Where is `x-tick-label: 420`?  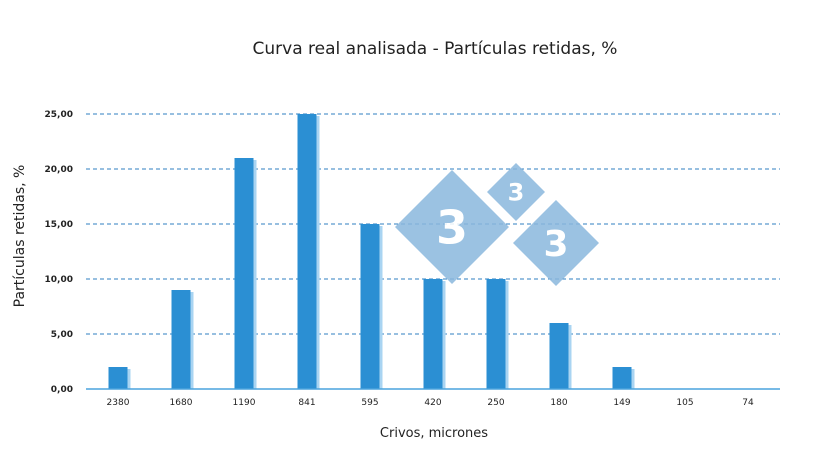
x-tick-label: 420 is located at coordinates (432, 403).